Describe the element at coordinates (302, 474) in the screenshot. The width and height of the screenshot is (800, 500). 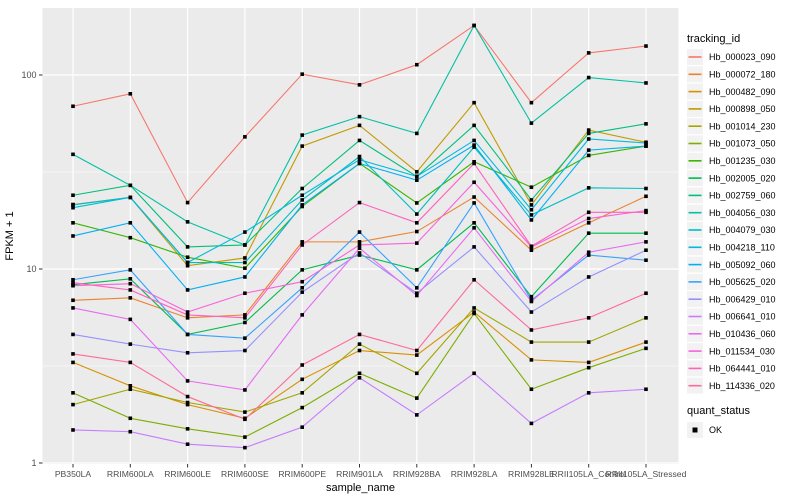
I see `x-tick-label: RRIM600PE` at that location.